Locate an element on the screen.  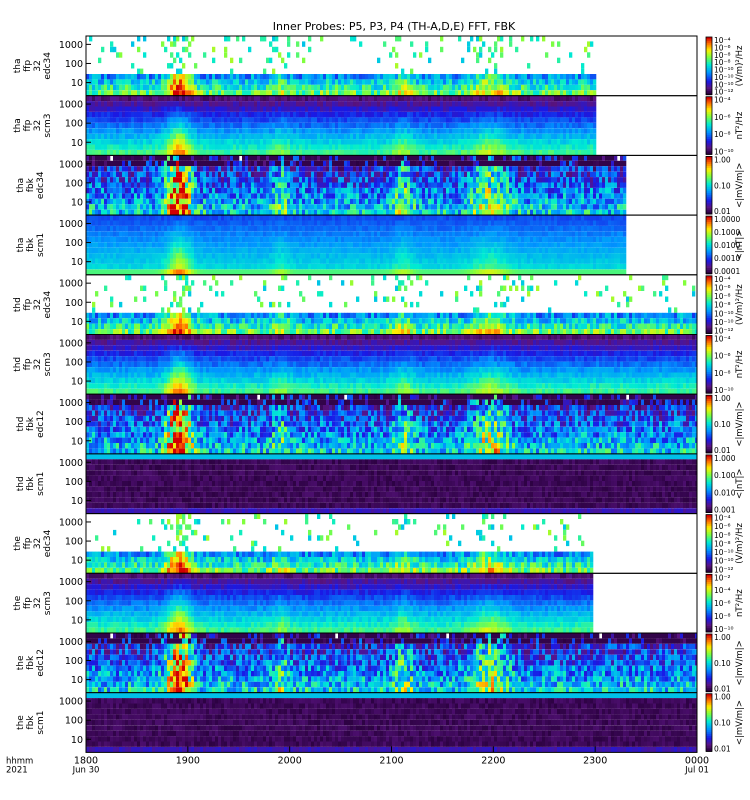
colorbar-tick-label: 0.0001 is located at coordinates (727, 271).